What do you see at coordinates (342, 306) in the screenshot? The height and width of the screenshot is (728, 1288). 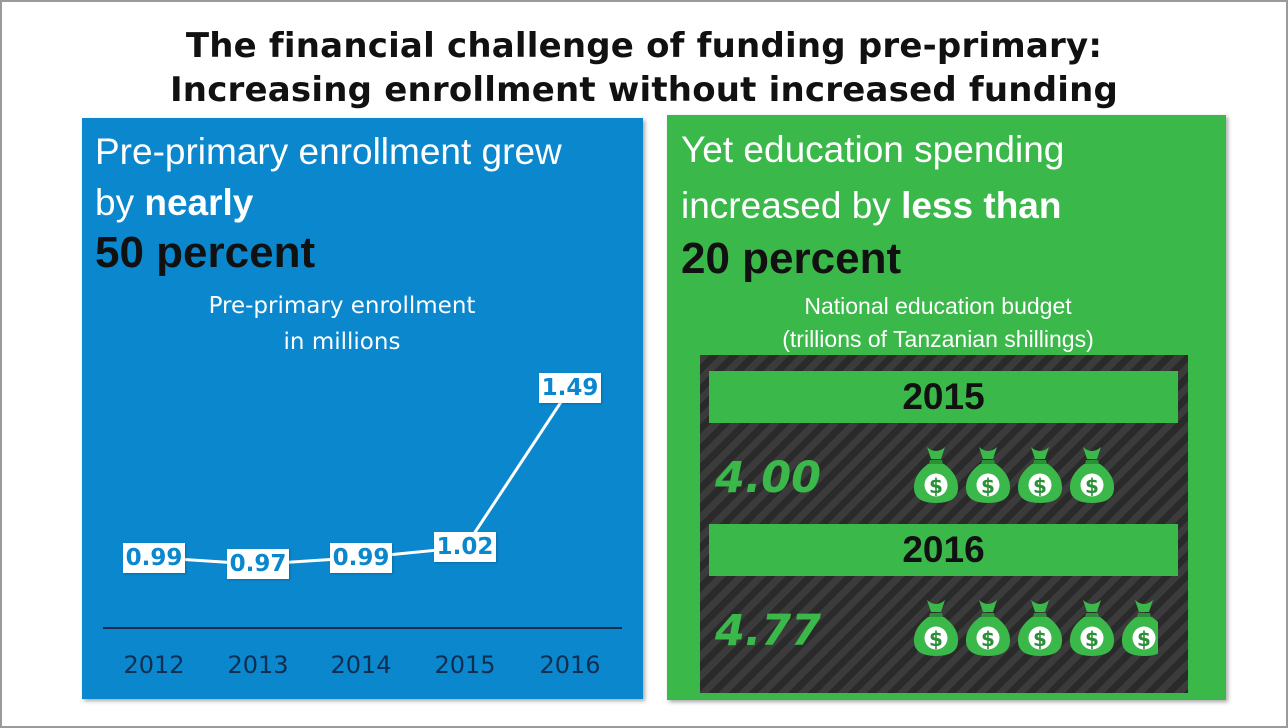 I see `enrollment-subtitle-line1: Pre-primary enrollment` at bounding box center [342, 306].